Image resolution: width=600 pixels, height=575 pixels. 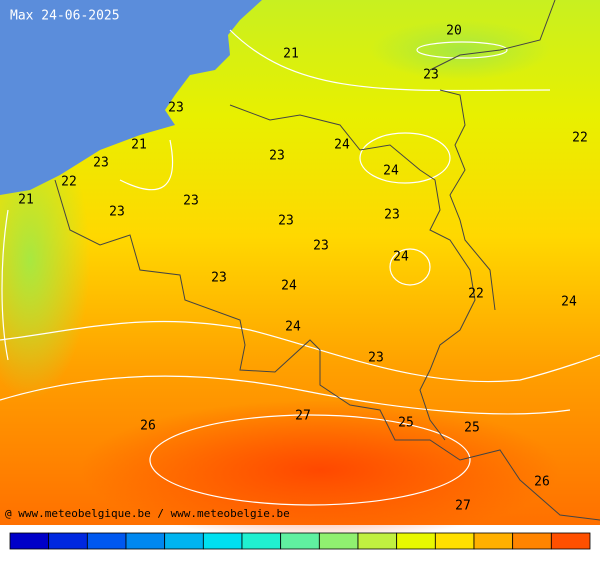 What do you see at coordinates (65, 16) in the screenshot?
I see `map-title: Max 24-06-2025` at bounding box center [65, 16].